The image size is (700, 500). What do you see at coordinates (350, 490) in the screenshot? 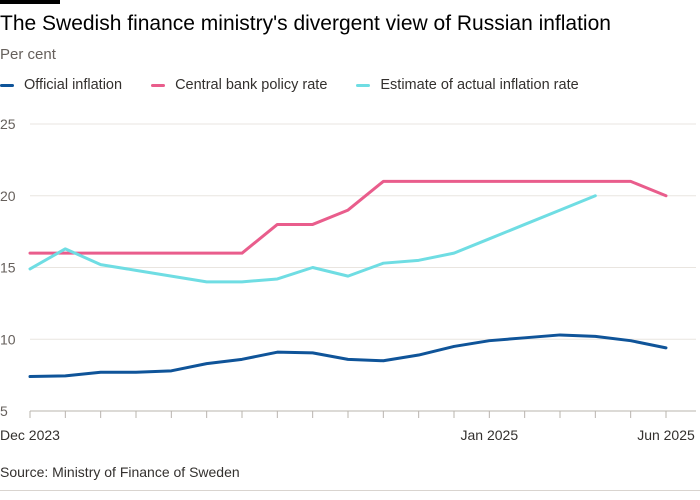
I see `footer-divider` at bounding box center [350, 490].